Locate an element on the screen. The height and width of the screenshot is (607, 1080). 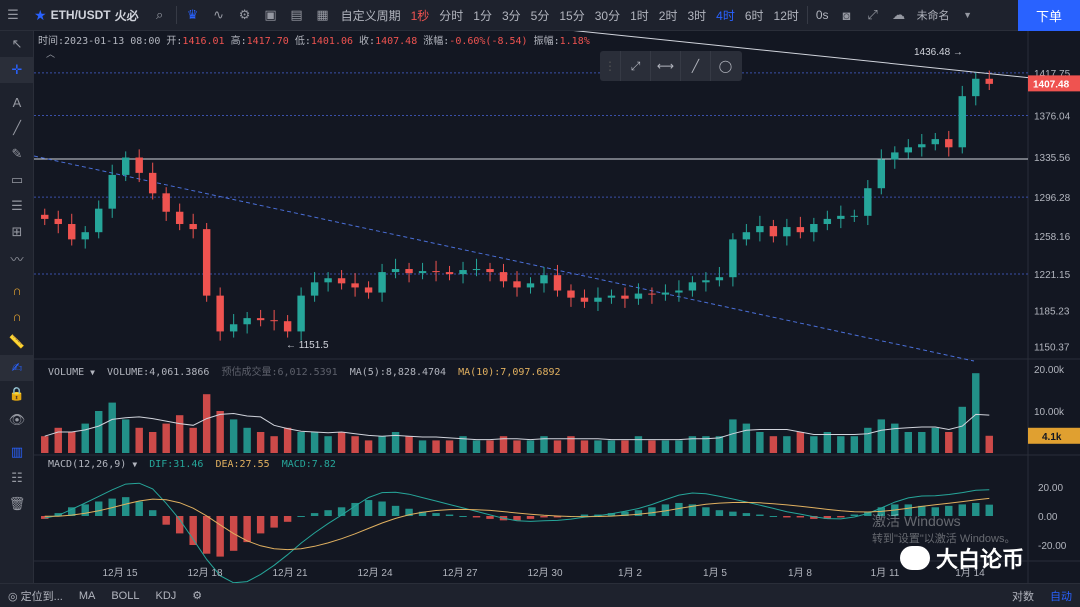
interval-6: 30分 is located at coordinates (607, 15).